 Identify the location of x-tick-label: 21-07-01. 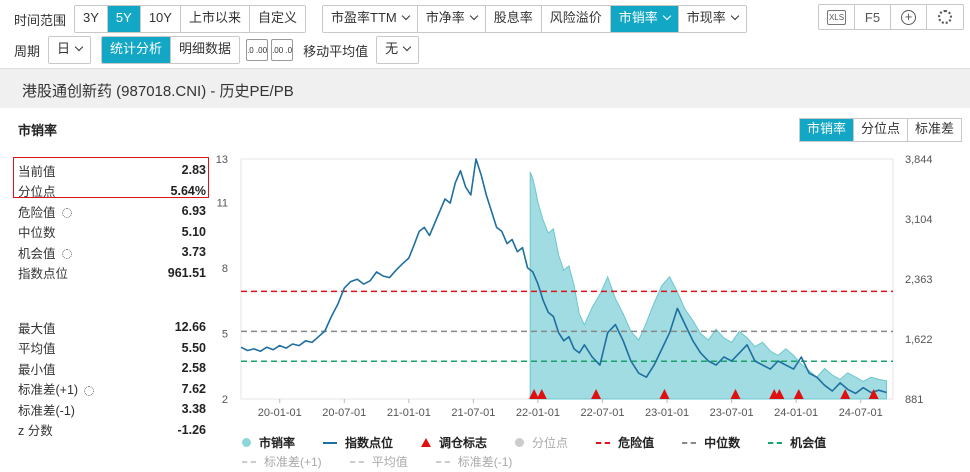
(473, 413).